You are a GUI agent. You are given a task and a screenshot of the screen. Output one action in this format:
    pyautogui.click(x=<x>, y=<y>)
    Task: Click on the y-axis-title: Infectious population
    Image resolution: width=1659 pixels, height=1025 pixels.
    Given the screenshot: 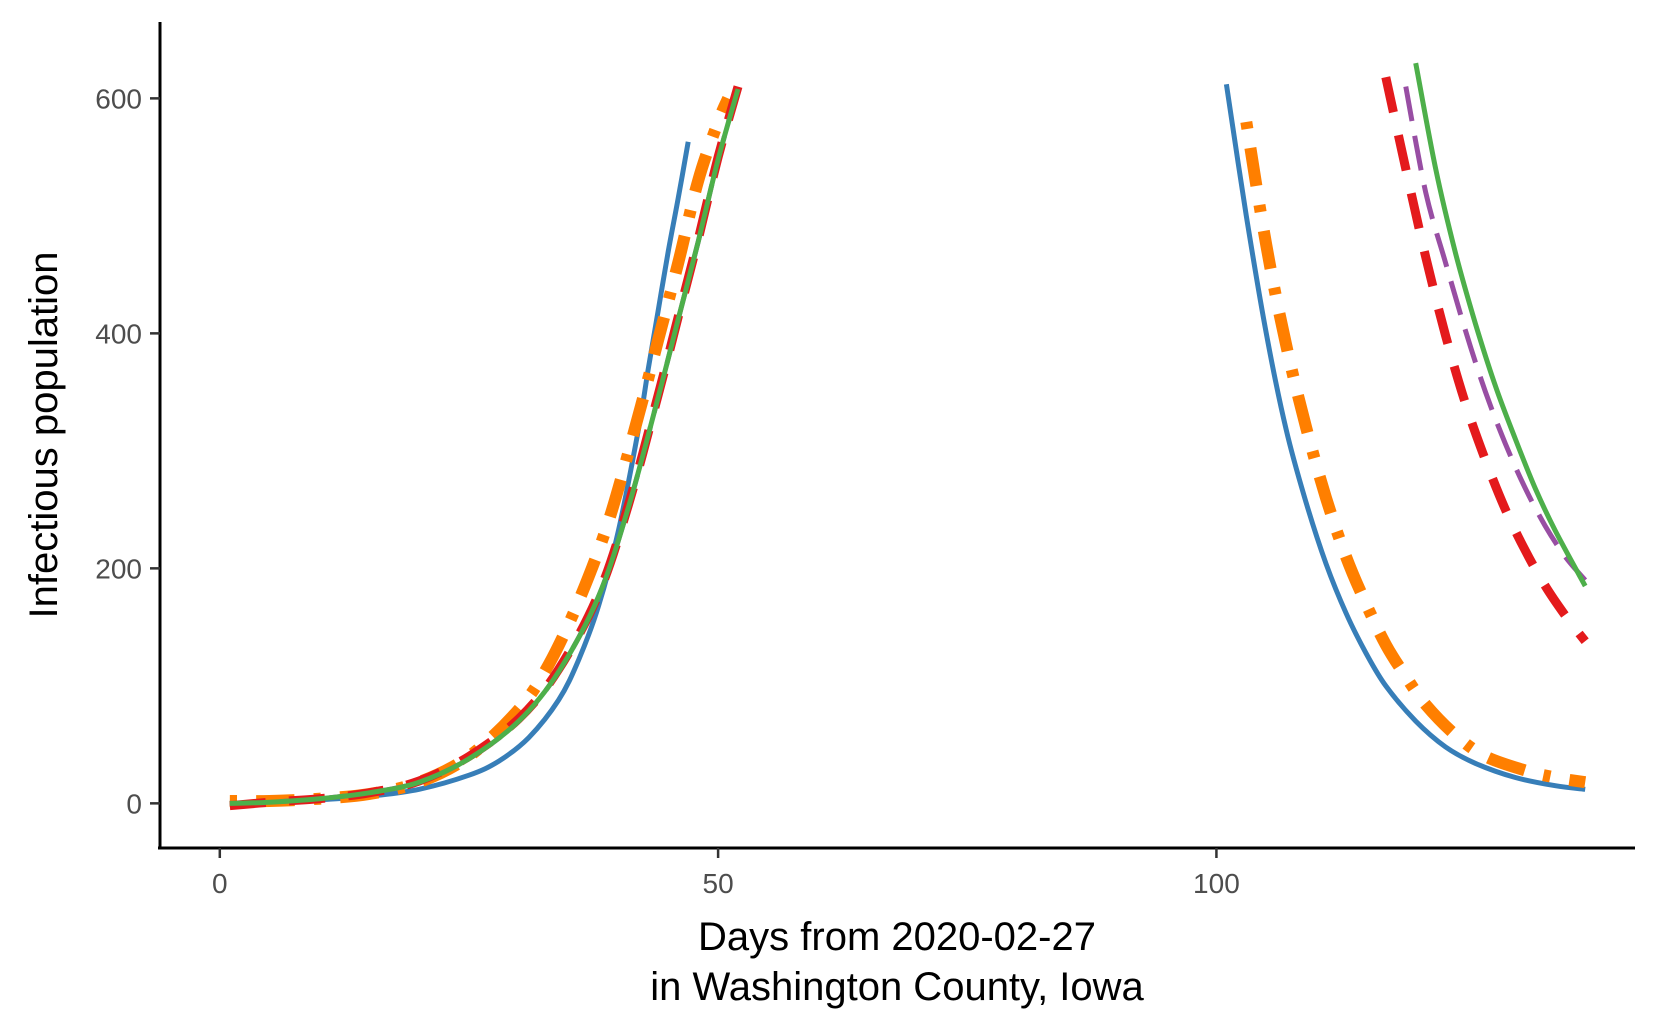 What is the action you would take?
    pyautogui.click(x=44, y=435)
    